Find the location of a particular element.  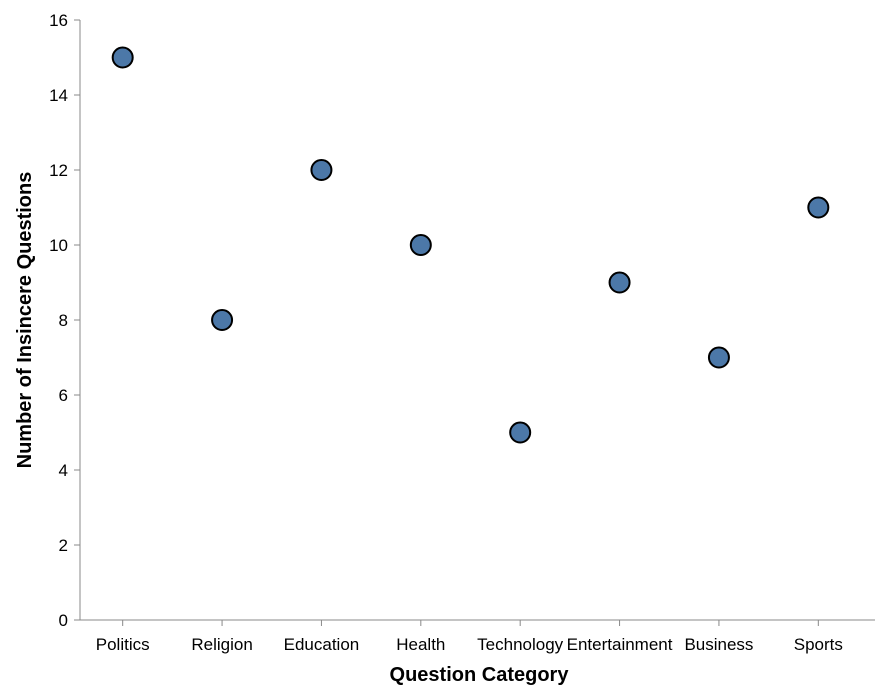

x-tick-label: Entertainment is located at coordinates (620, 644).